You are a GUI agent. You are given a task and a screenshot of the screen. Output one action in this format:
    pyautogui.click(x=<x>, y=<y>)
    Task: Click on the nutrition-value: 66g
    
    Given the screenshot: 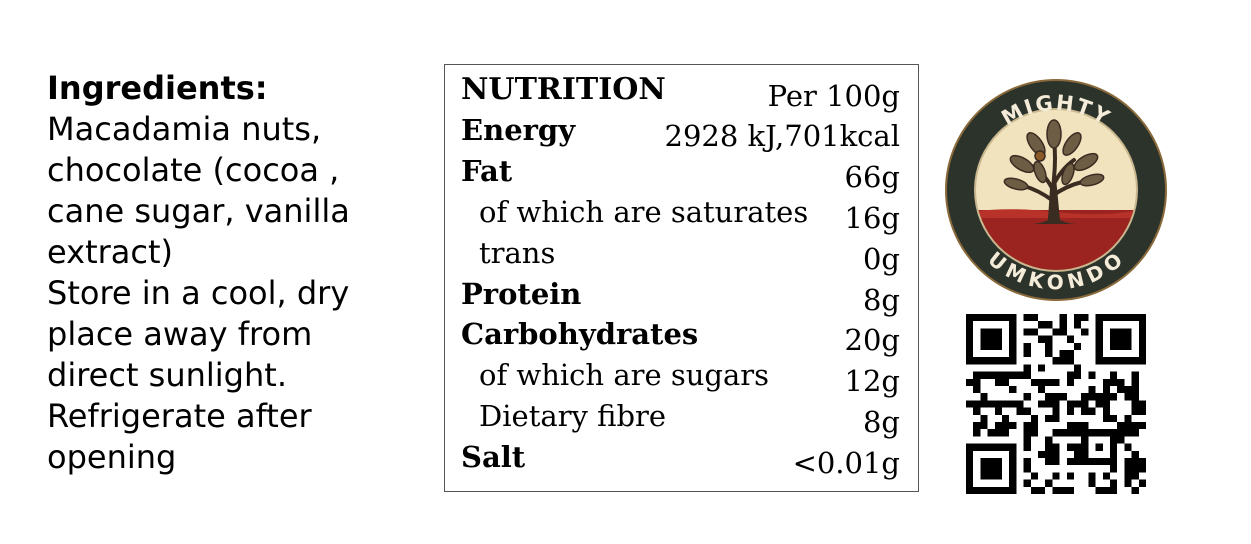 What is the action you would take?
    pyautogui.click(x=872, y=177)
    